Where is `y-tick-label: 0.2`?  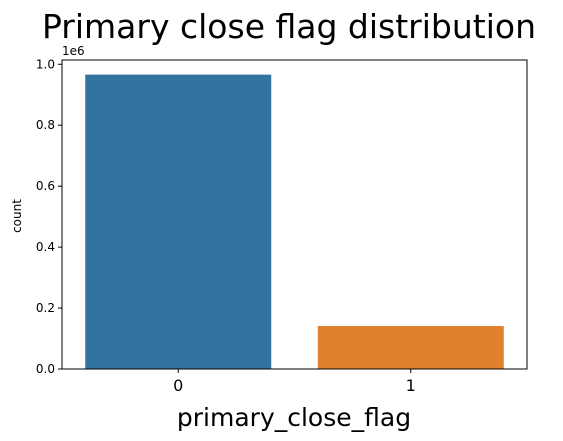 y-tick-label: 0.2 is located at coordinates (45, 308).